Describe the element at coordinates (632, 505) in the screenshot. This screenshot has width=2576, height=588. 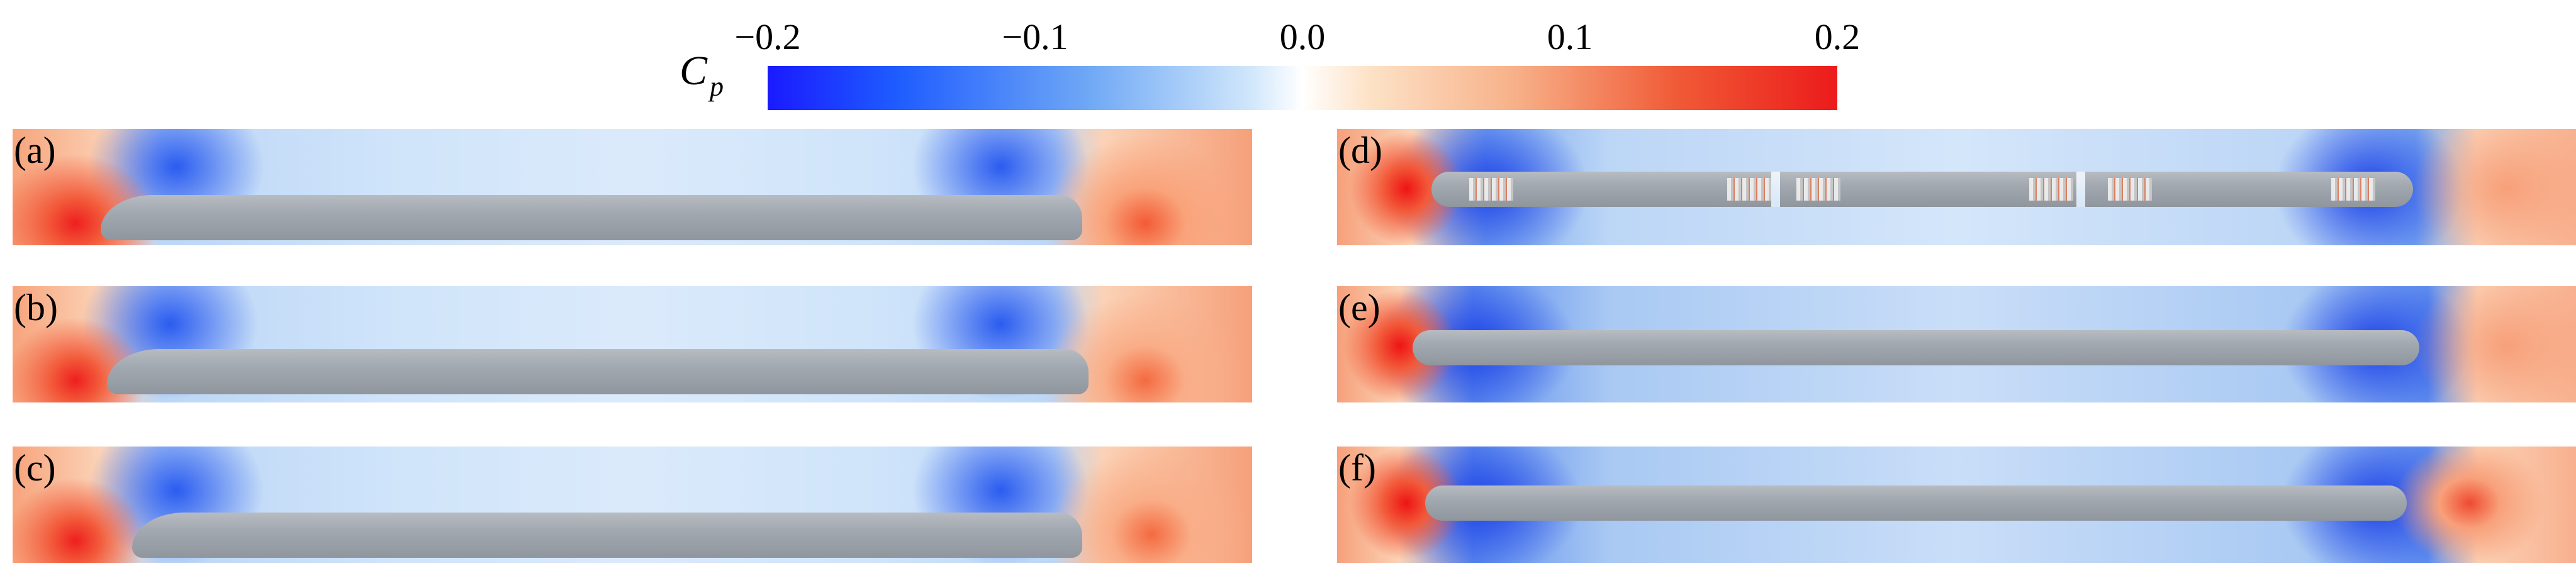
I see `panel-c: (c)` at that location.